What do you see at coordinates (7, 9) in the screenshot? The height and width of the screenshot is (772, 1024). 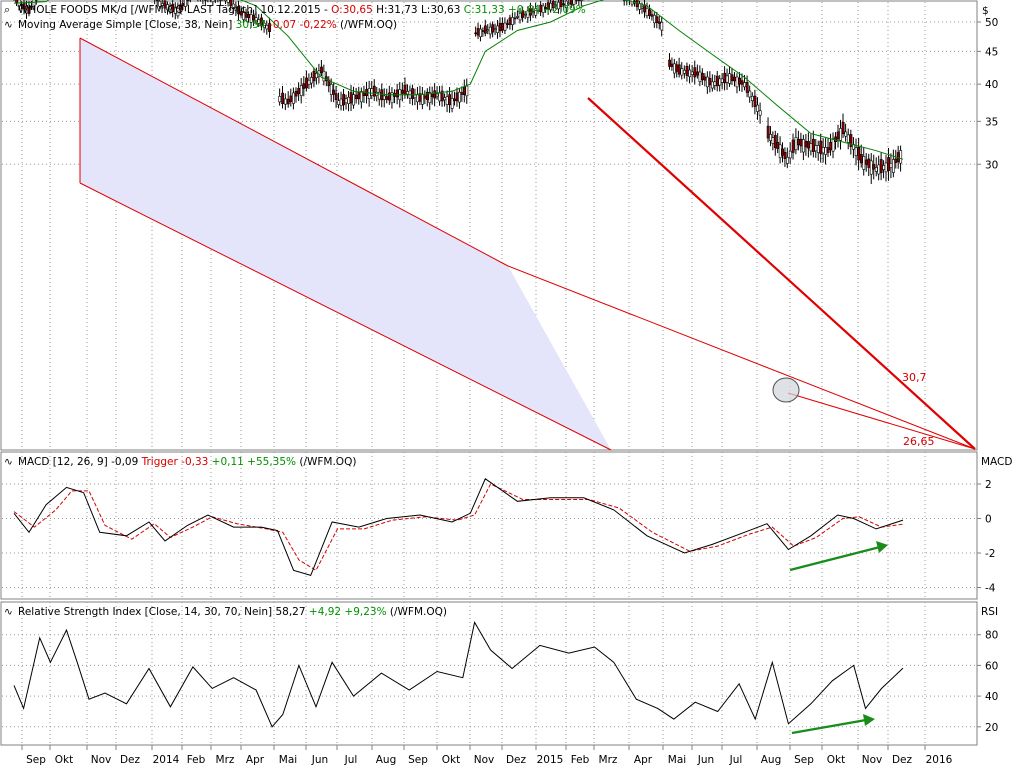 I see `symbol-icon: ⌕` at bounding box center [7, 9].